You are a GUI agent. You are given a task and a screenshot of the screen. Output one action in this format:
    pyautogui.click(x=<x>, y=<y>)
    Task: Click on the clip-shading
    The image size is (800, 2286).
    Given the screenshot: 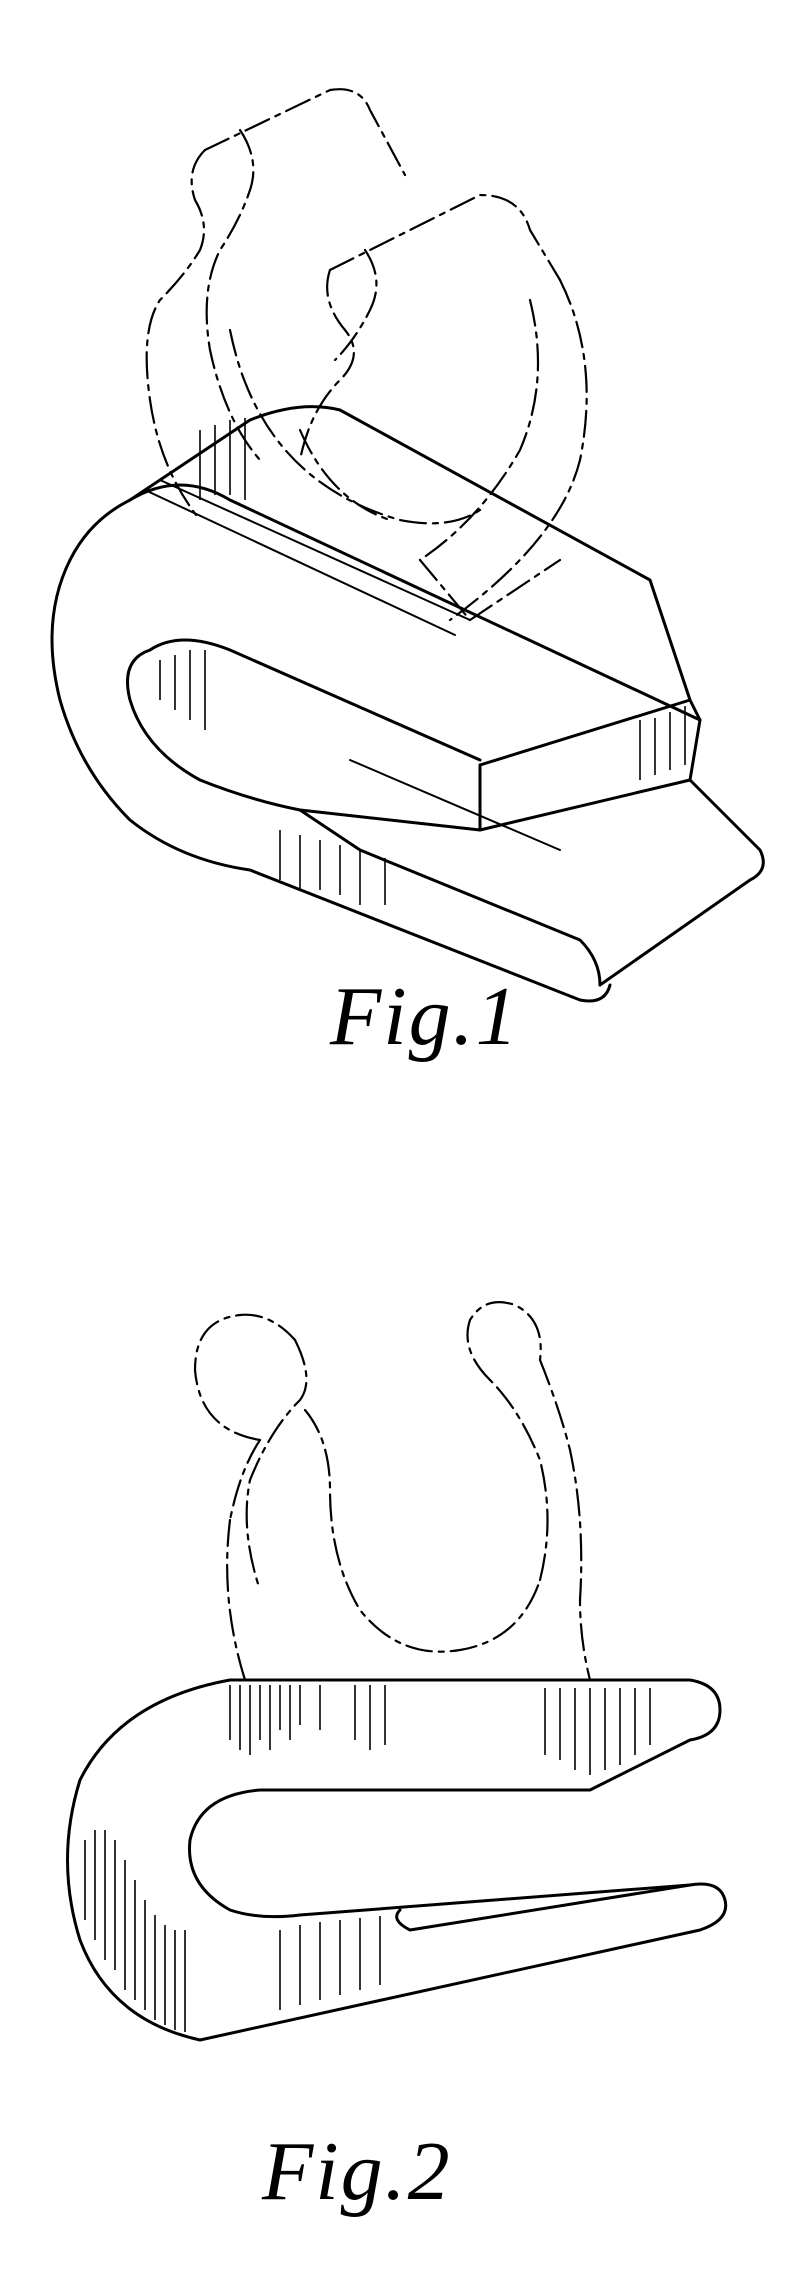 What is the action you would take?
    pyautogui.click(x=422, y=661)
    